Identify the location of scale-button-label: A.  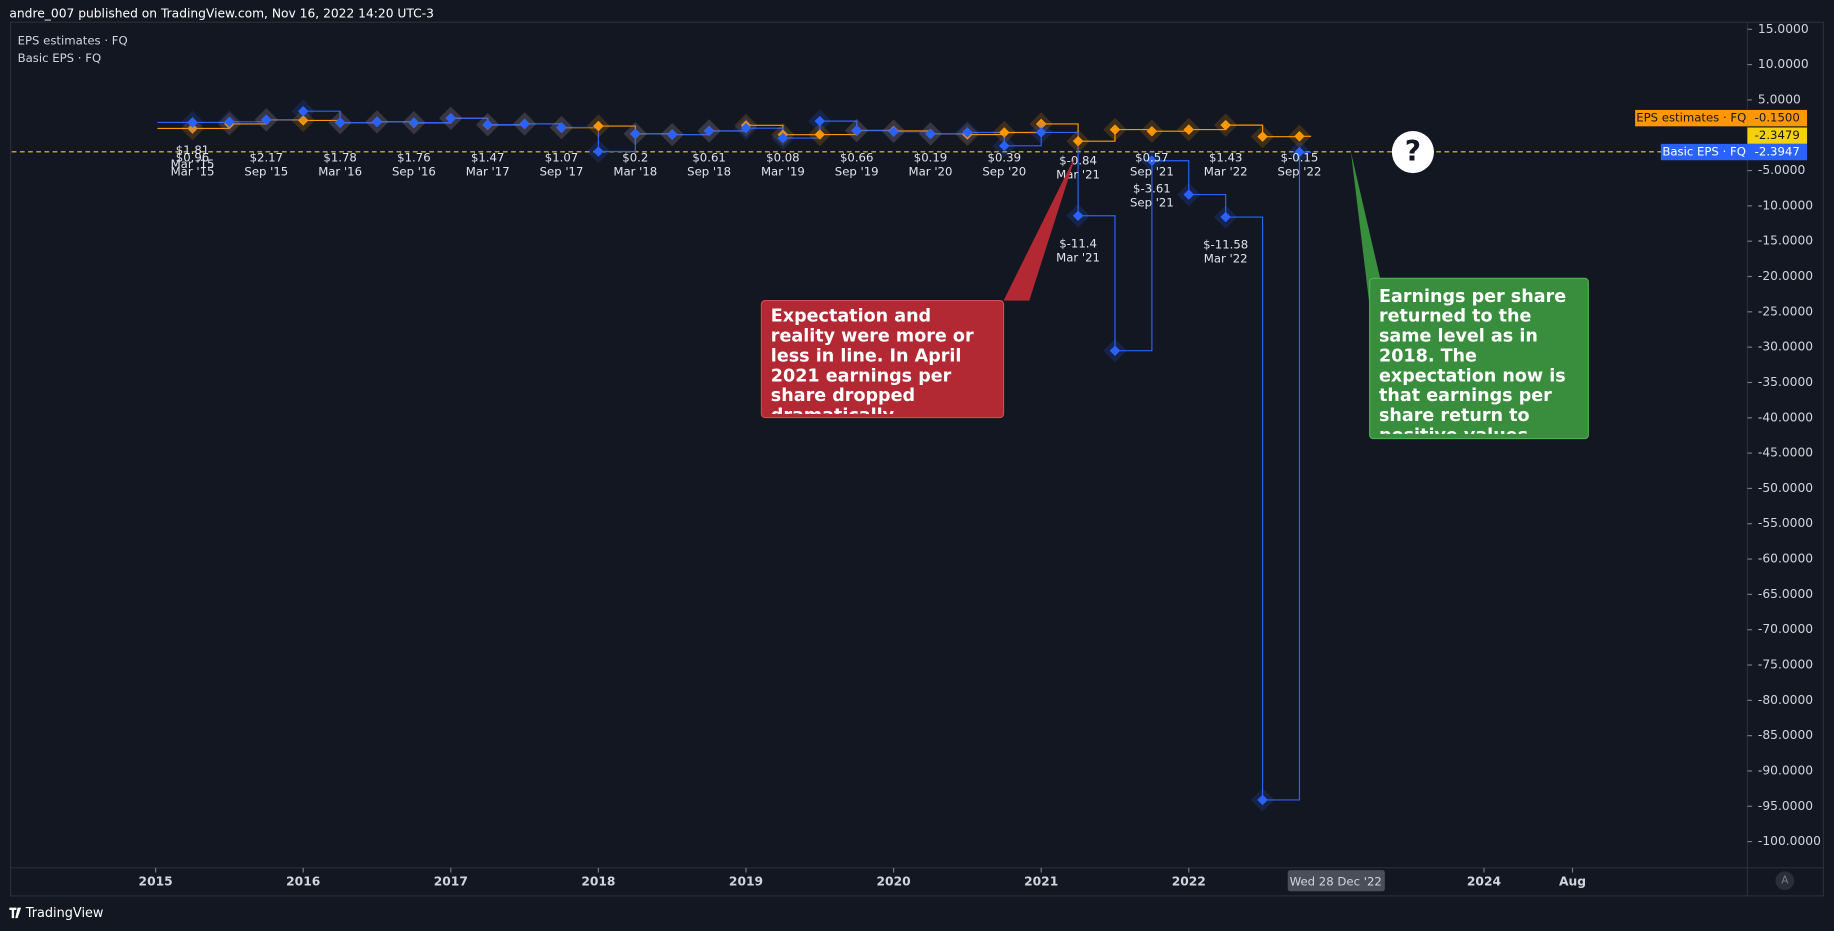
(1785, 881).